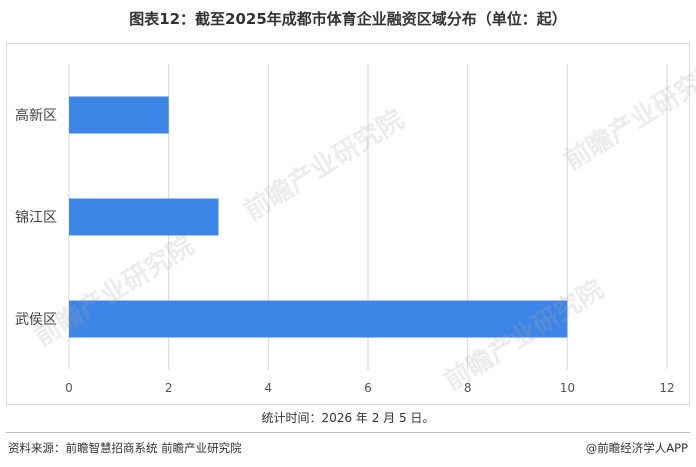  I want to click on category-label-1: 锦江区, so click(36, 217).